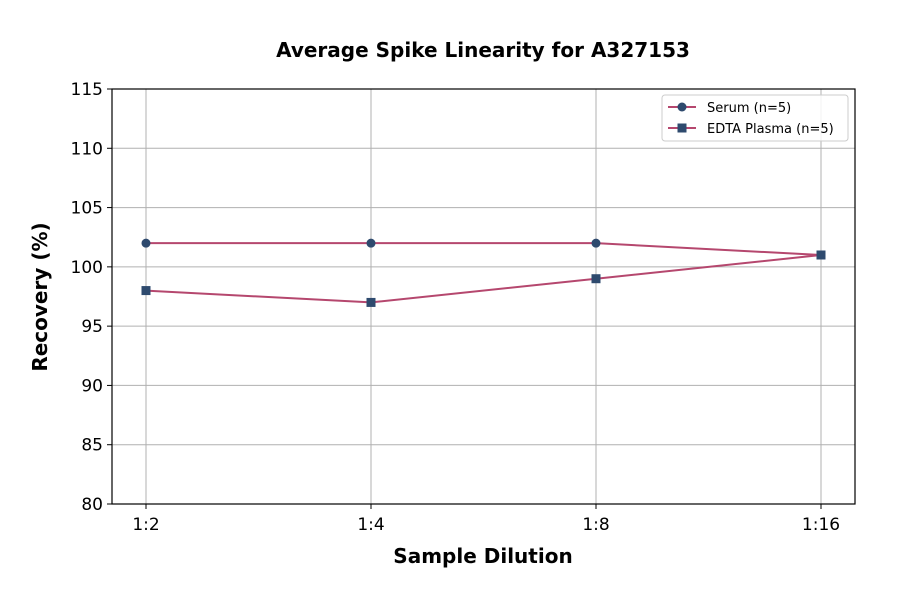 The height and width of the screenshot is (598, 900). I want to click on legend-label: Serum (n=5), so click(749, 108).